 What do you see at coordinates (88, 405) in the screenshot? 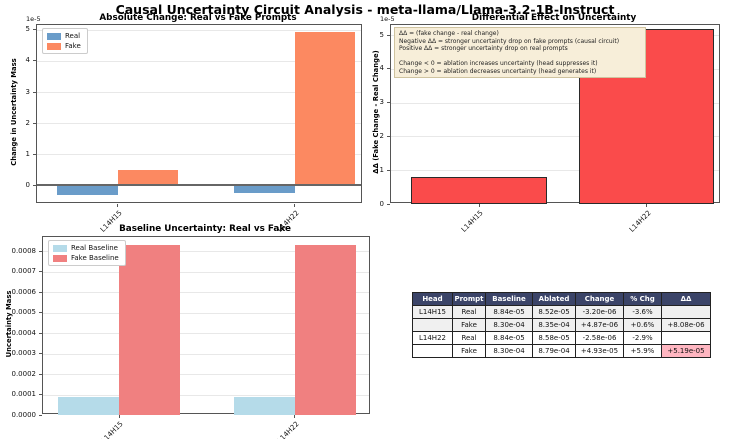
I see `bar-real-baseline-l14h15` at bounding box center [88, 405].